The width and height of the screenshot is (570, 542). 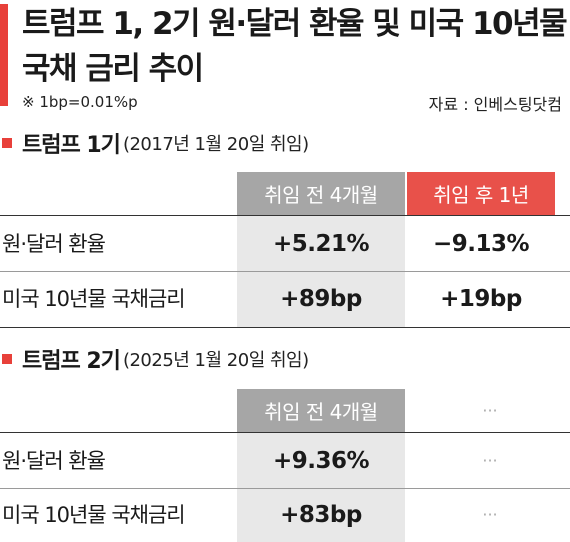 What do you see at coordinates (321, 461) in the screenshot?
I see `section-2-row-1-before: +9.36%` at bounding box center [321, 461].